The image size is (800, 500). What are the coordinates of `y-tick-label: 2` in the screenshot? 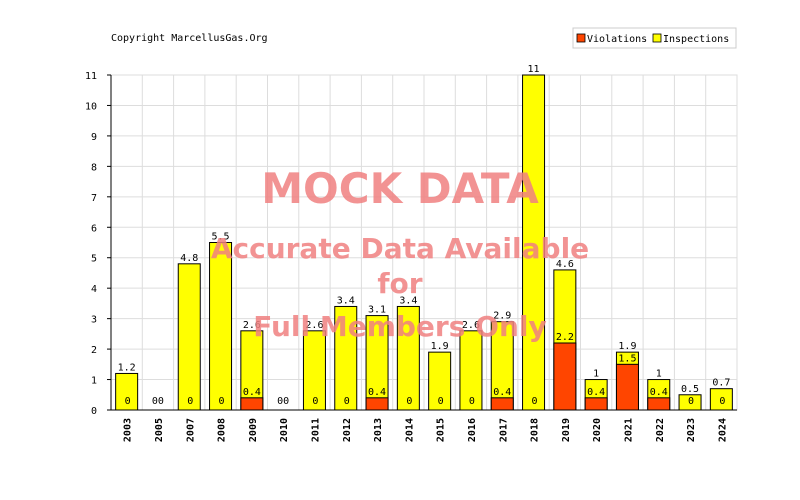 It's located at (94, 350).